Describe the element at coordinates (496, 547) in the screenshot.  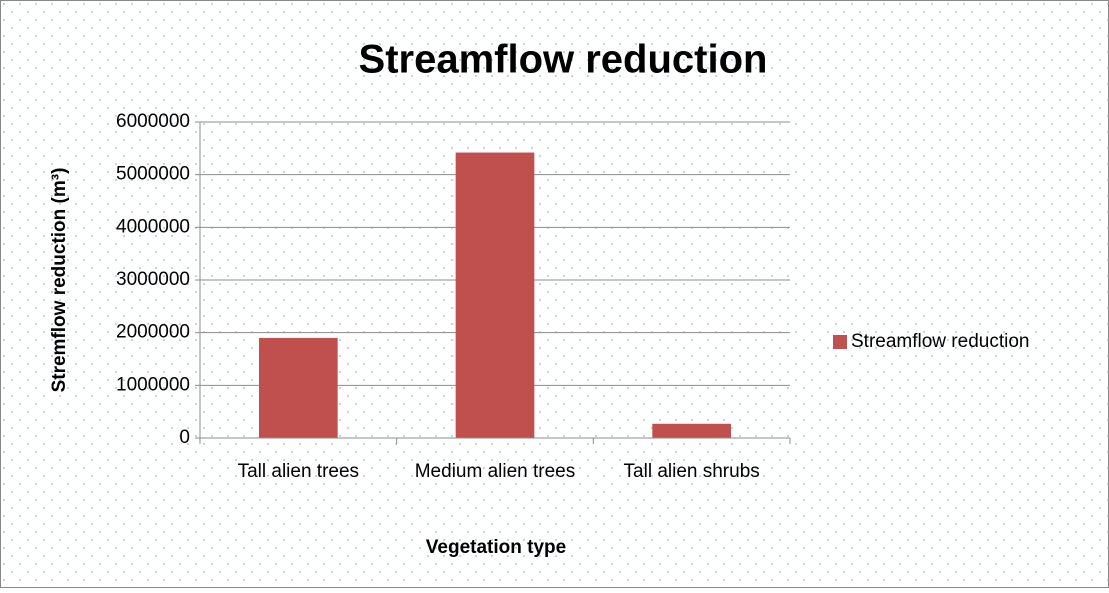
I see `x-axis-label: Vegetation type` at that location.